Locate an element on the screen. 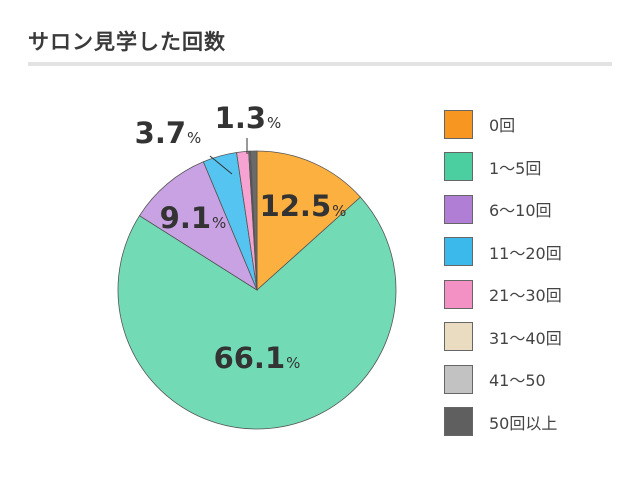 The width and height of the screenshot is (640, 480). slice-data-label: 1.3% is located at coordinates (248, 118).